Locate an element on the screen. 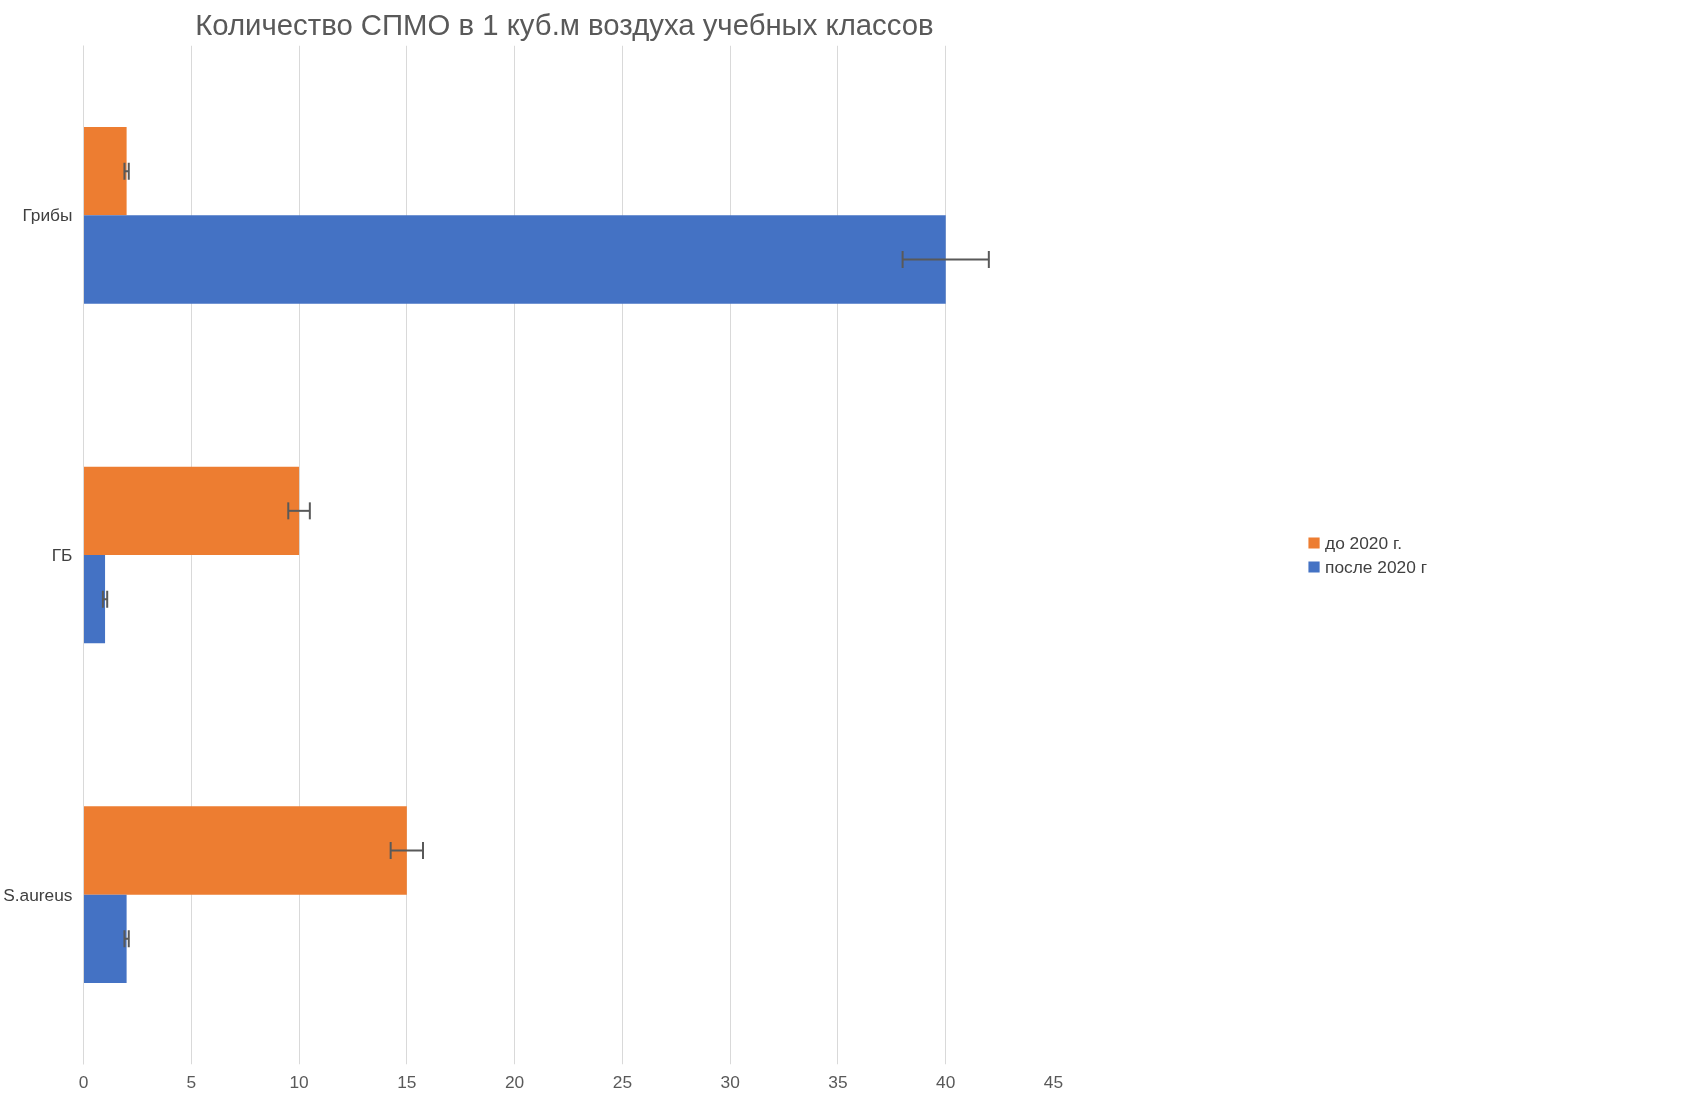 The image size is (1689, 1101). x-tick-label: 25 is located at coordinates (622, 1081).